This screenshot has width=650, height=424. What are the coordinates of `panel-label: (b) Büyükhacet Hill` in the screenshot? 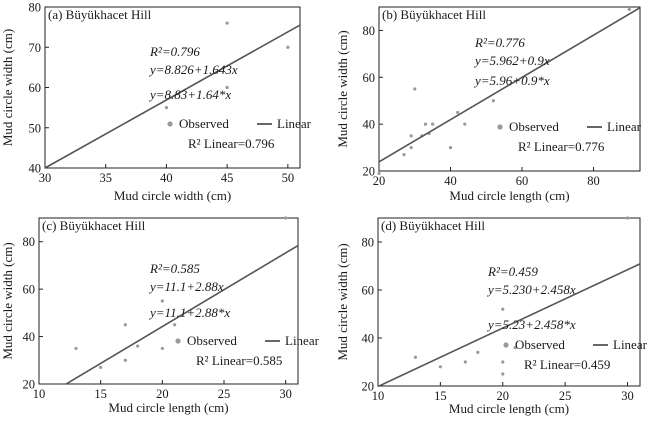 It's located at (434, 14).